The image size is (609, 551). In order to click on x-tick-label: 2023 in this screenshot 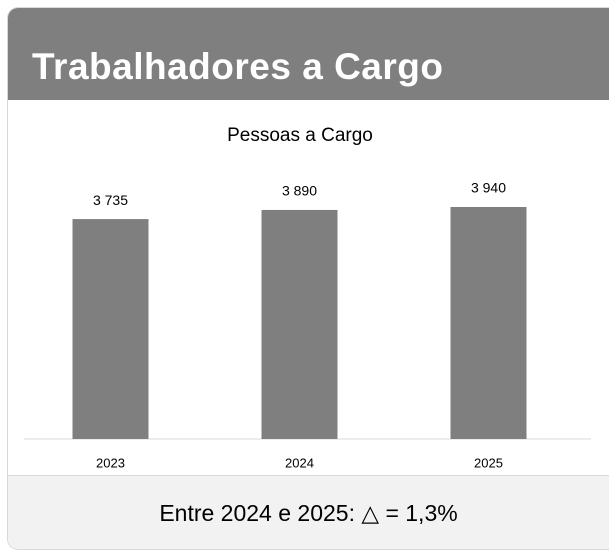, I will do `click(110, 462)`.